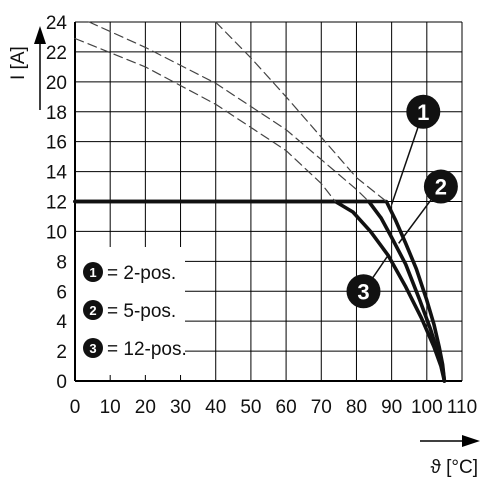 This screenshot has height=500, width=500. I want to click on x-tick-label: 110, so click(462, 407).